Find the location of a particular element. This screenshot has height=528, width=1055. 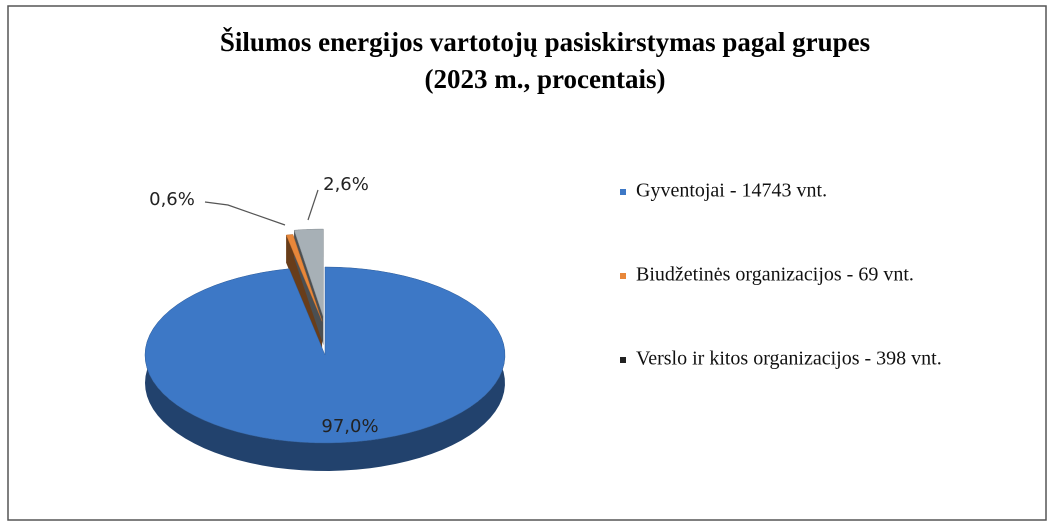

pie-side is located at coordinates (304, 292).